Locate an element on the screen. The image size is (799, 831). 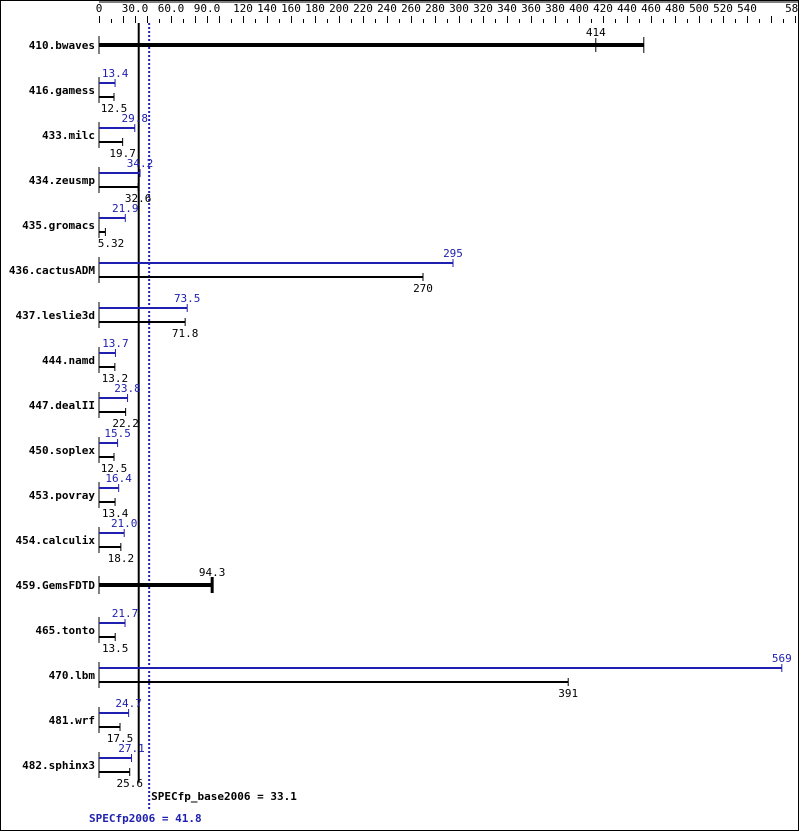
benchmark-label: 447.dealII is located at coordinates (62, 405).